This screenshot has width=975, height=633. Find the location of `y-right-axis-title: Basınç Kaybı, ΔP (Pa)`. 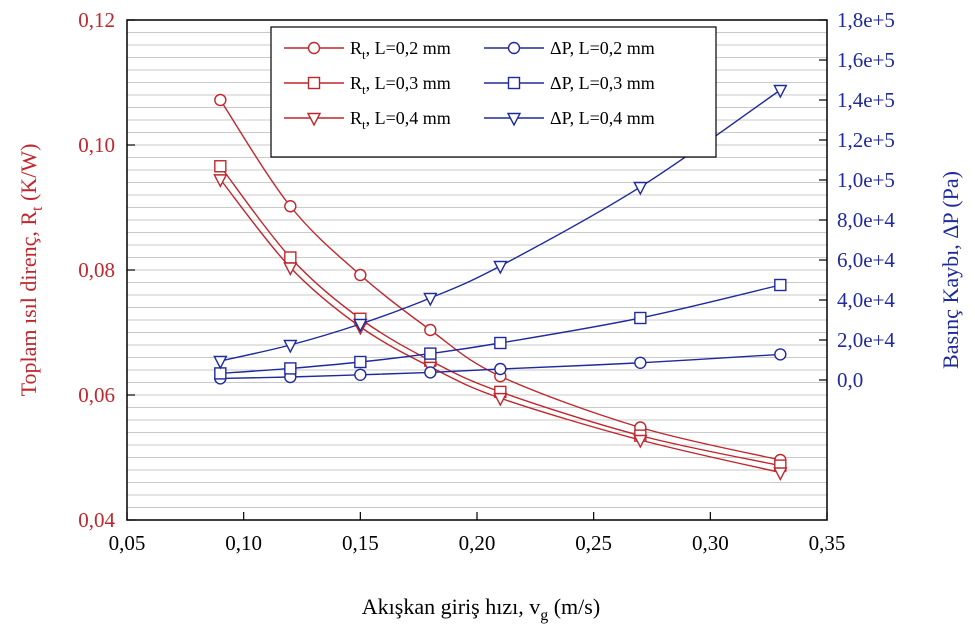

y-right-axis-title: Basınç Kaybı, ΔP (Pa) is located at coordinates (950, 270).